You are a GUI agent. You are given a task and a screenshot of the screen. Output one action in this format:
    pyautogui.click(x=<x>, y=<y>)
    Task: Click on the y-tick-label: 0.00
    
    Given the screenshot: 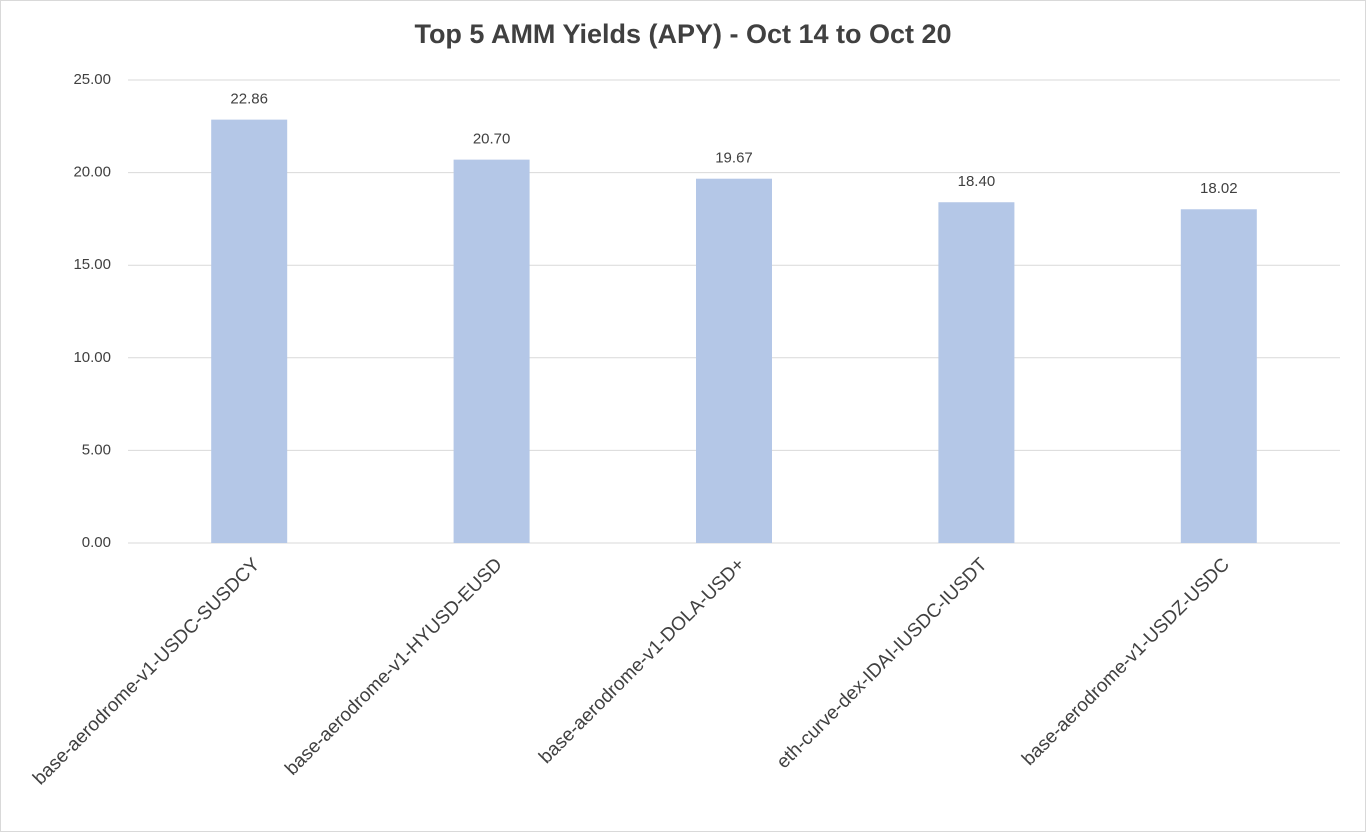 What is the action you would take?
    pyautogui.click(x=96, y=542)
    